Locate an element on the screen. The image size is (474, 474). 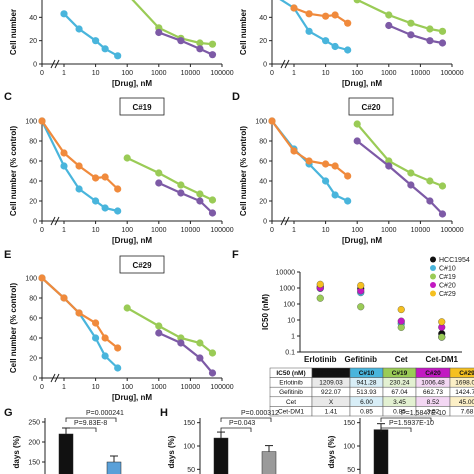
p-value-i: P=1.5847E-10 is located at coordinates (423, 413).